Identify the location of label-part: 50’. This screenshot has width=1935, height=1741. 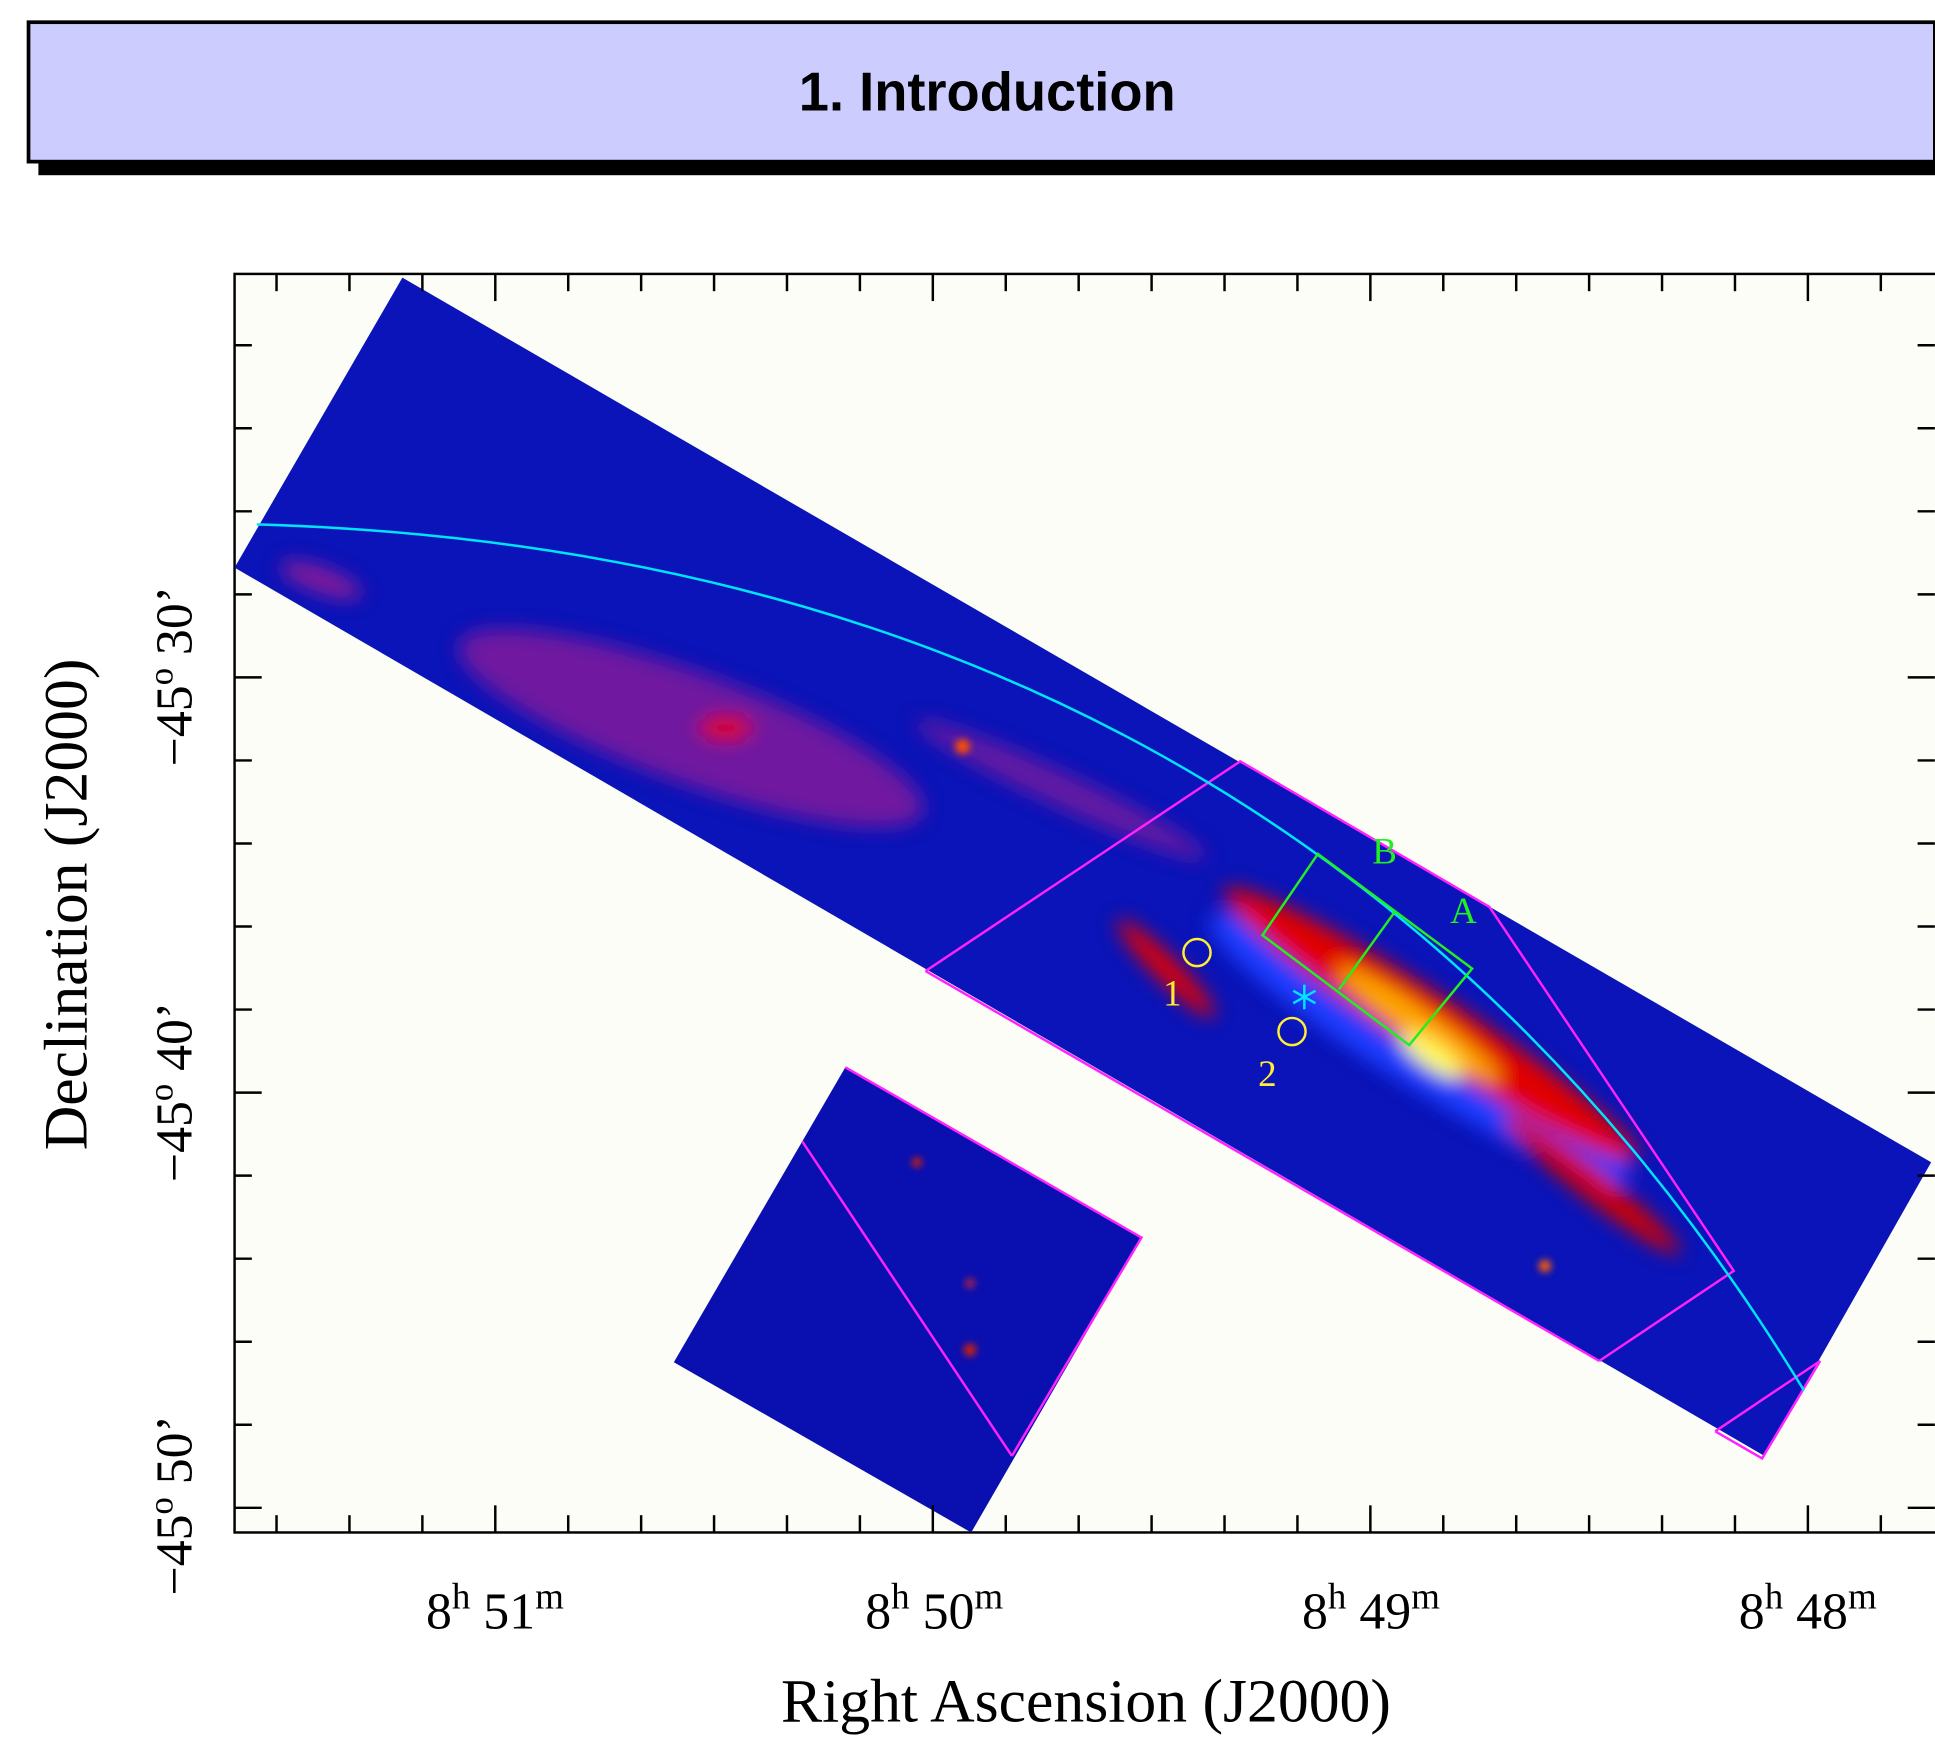
(174, 1456).